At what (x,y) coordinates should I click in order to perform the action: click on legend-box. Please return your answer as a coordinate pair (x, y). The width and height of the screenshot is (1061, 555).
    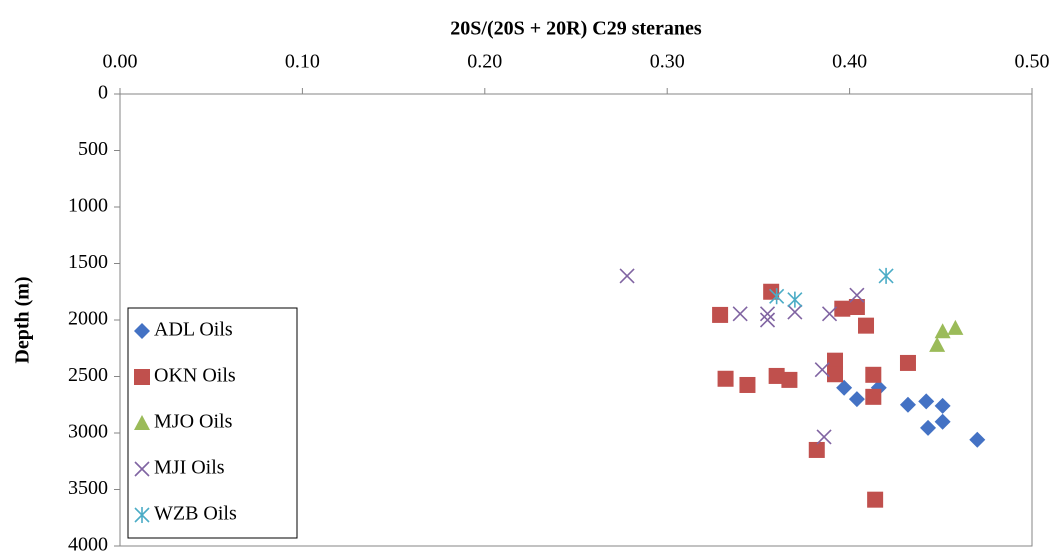
    Looking at the image, I should click on (212, 423).